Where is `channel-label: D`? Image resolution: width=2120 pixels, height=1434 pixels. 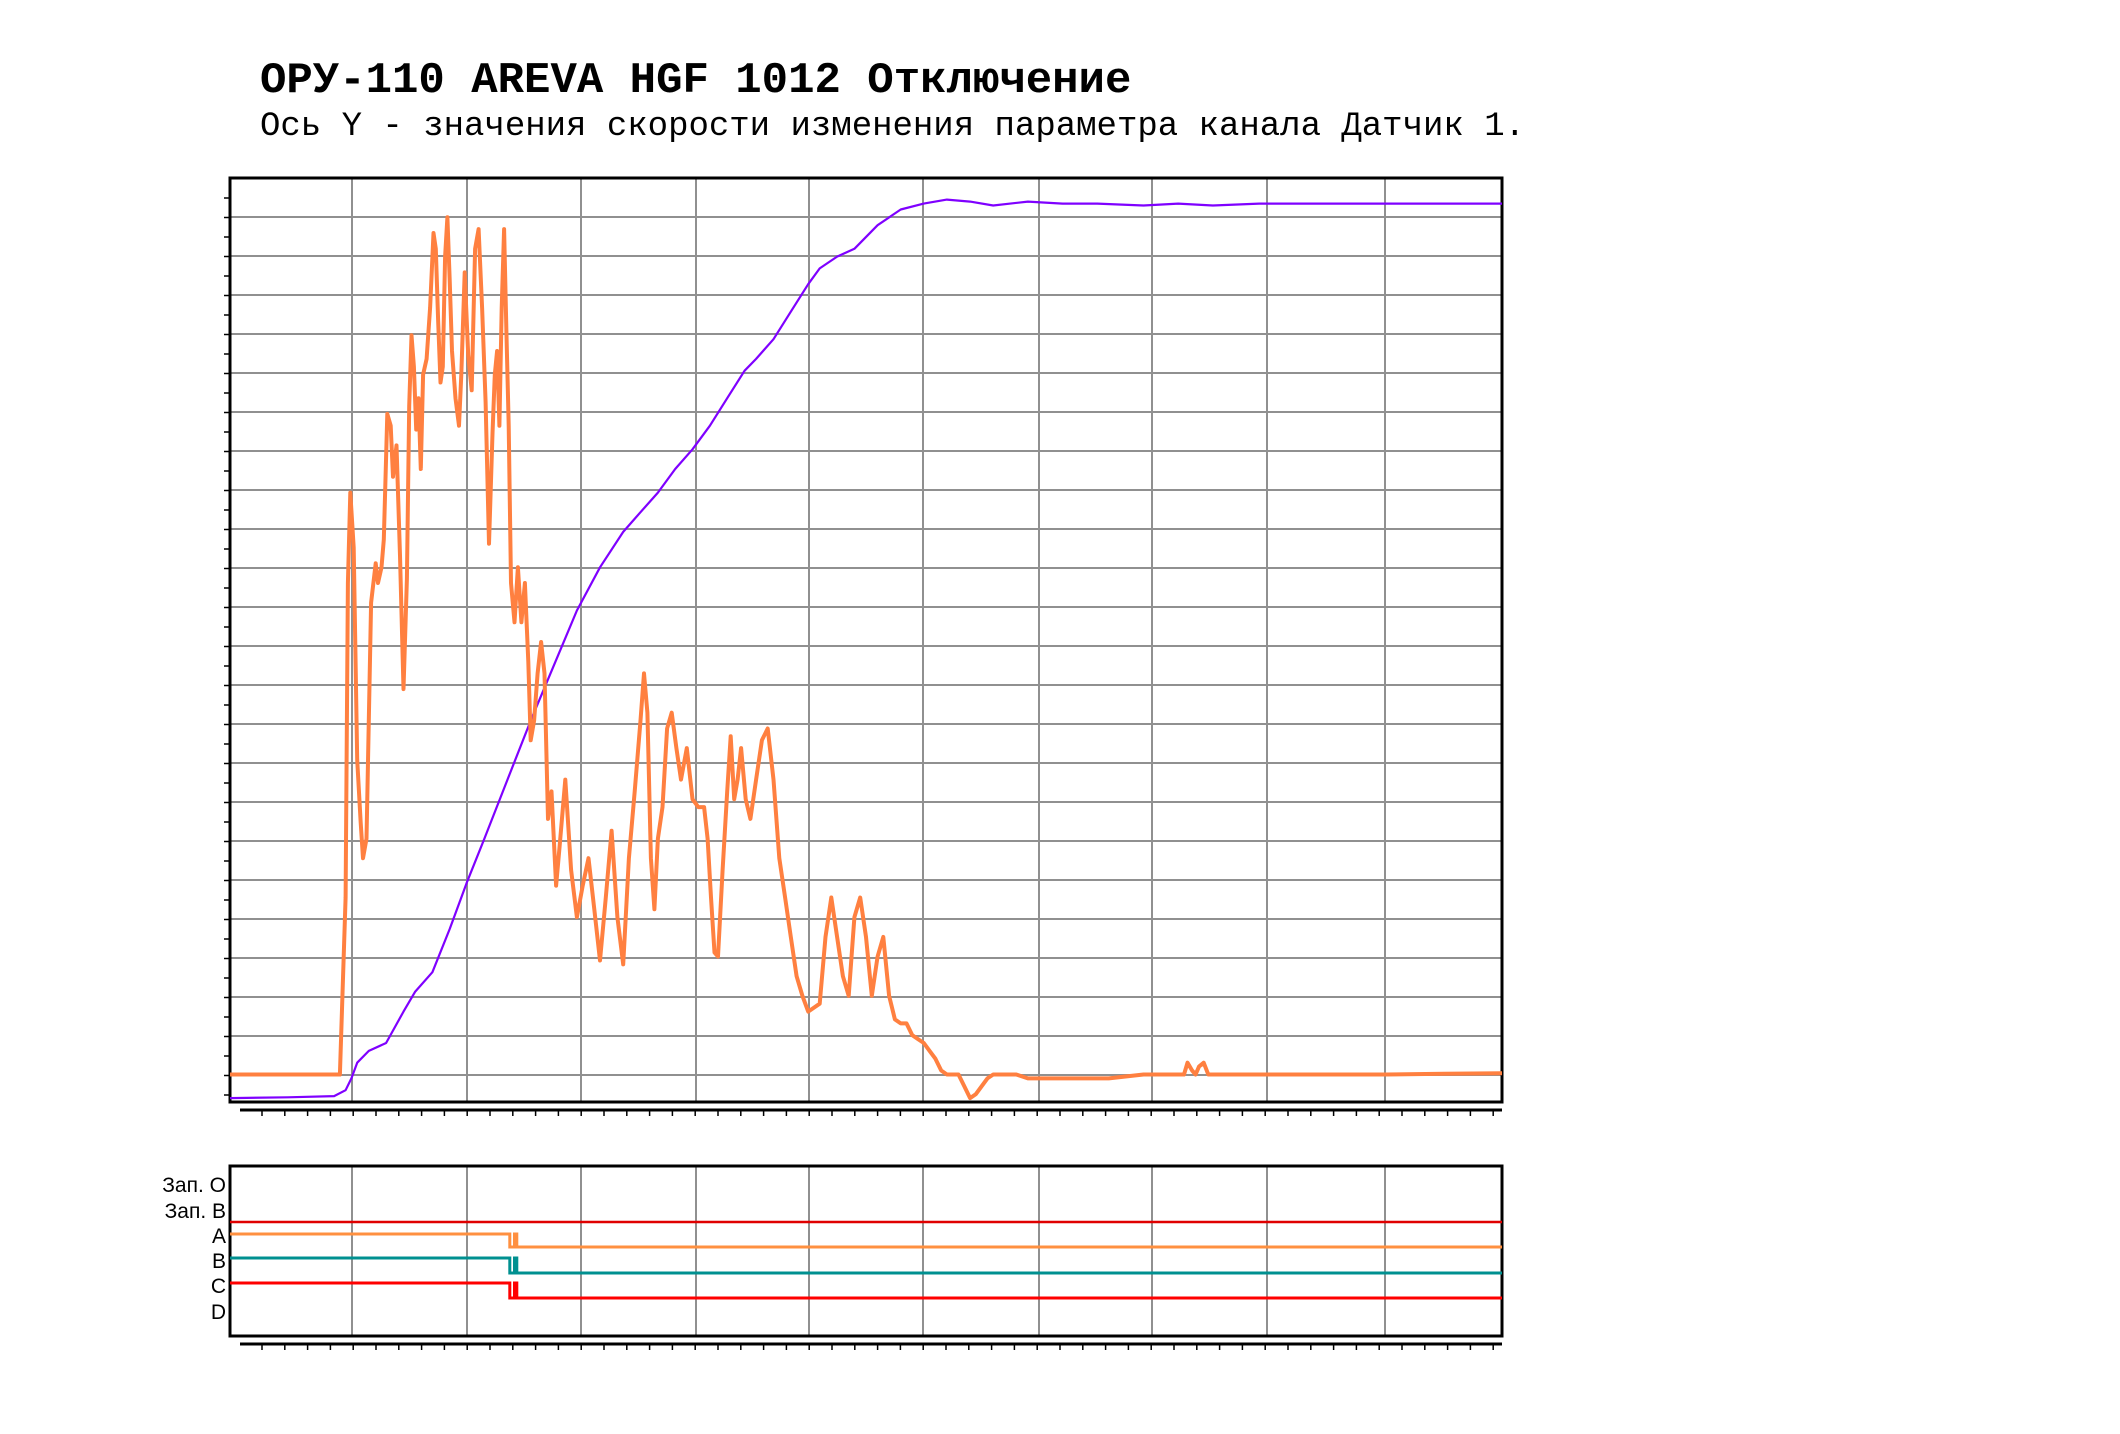
channel-label: D is located at coordinates (218, 1312).